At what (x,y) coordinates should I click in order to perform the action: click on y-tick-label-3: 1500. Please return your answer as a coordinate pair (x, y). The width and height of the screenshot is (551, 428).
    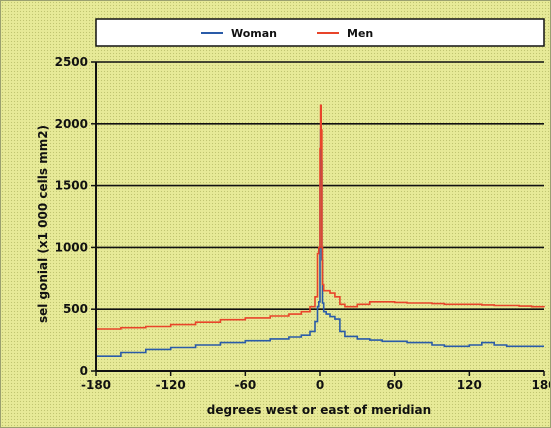
    Looking at the image, I should click on (71, 186).